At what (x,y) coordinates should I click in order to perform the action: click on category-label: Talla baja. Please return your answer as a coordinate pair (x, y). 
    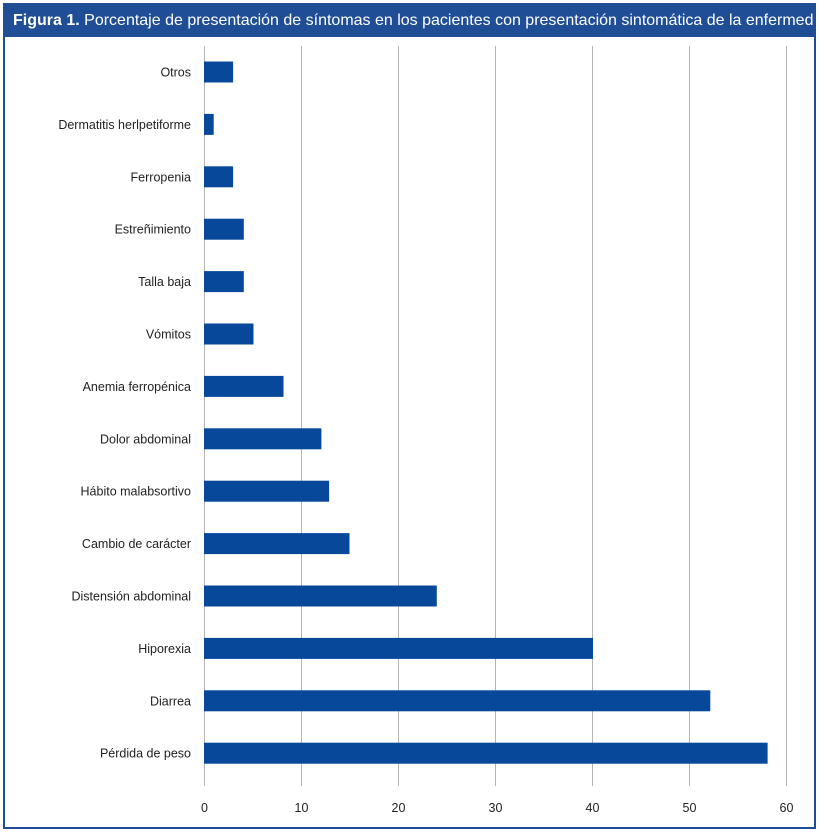
    Looking at the image, I should click on (164, 282).